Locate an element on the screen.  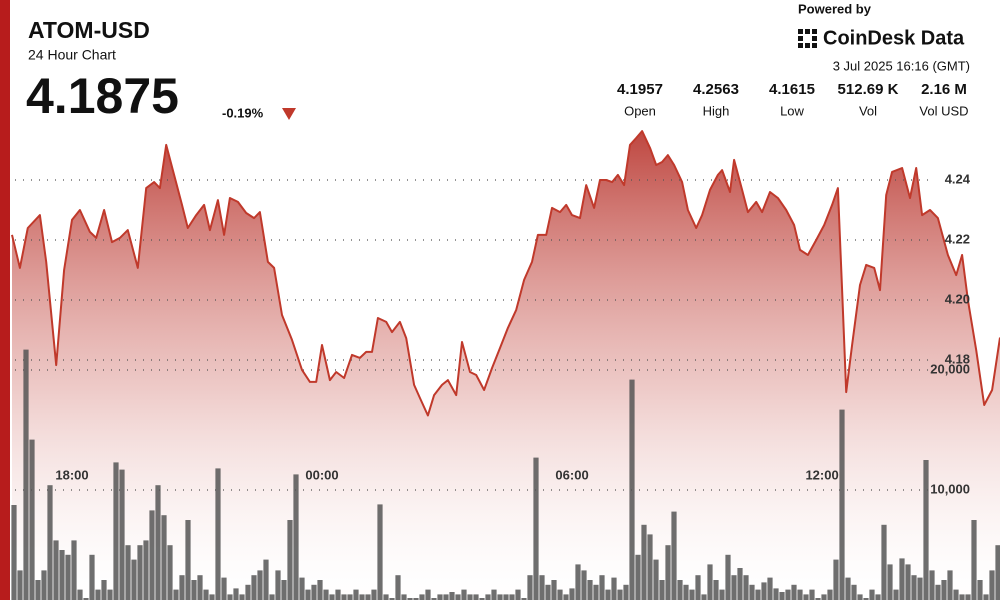
x-tick-label: 12:00 is located at coordinates (821, 474).